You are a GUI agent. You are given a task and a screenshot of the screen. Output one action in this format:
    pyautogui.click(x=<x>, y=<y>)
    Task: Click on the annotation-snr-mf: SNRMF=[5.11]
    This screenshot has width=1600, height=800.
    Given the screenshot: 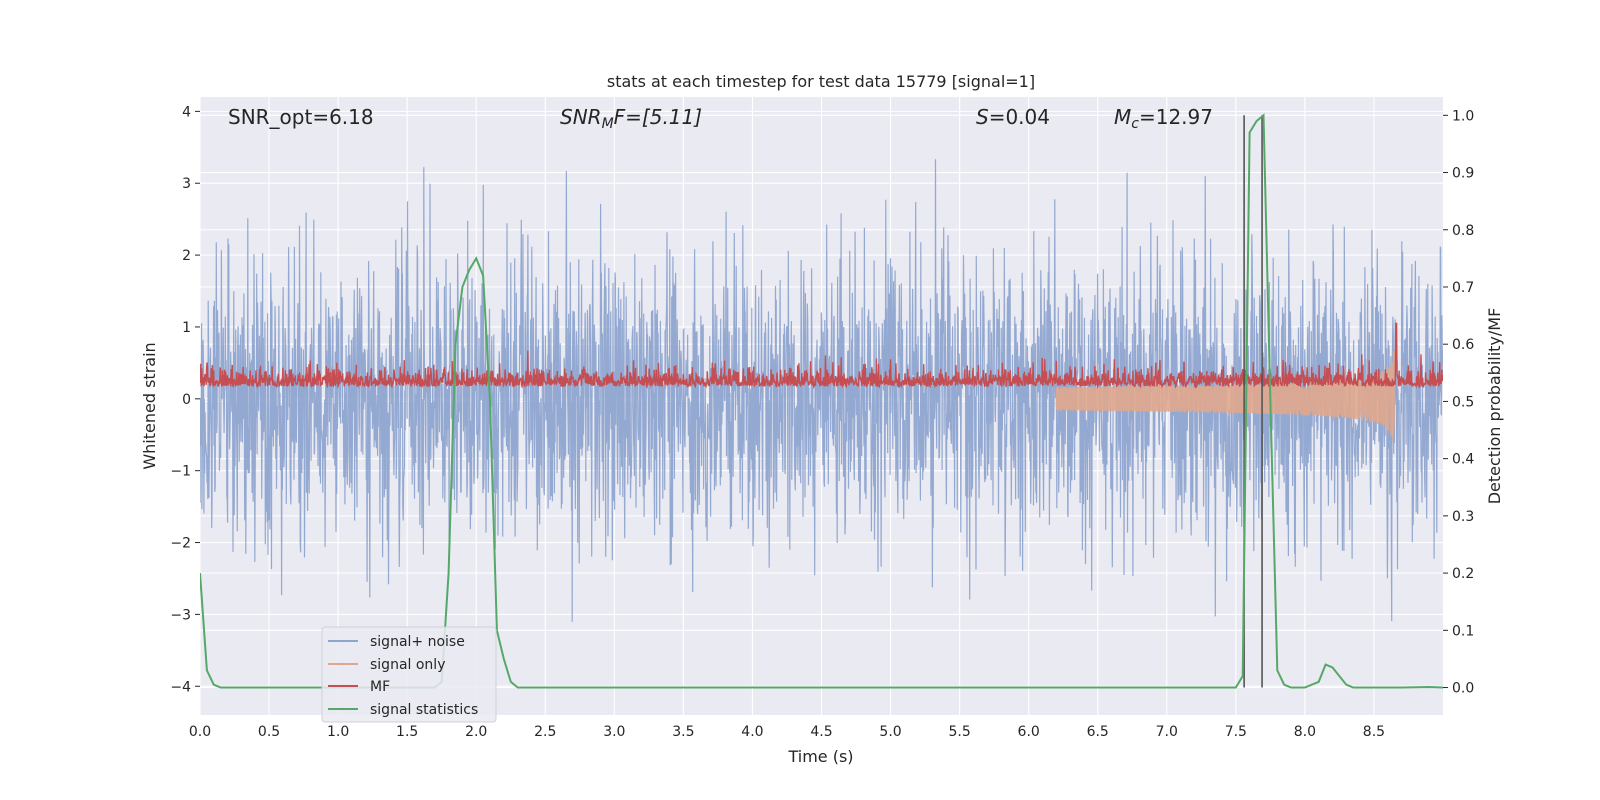 What is the action you would take?
    pyautogui.click(x=631, y=118)
    